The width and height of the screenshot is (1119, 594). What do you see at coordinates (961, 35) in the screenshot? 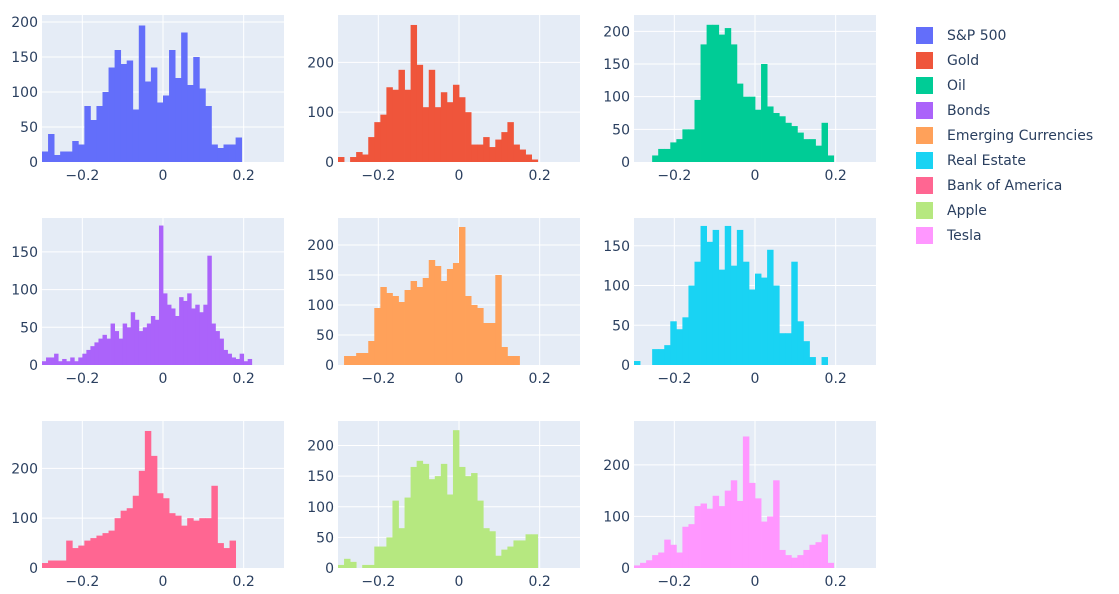
I see `legend-item: S&P 500` at bounding box center [961, 35].